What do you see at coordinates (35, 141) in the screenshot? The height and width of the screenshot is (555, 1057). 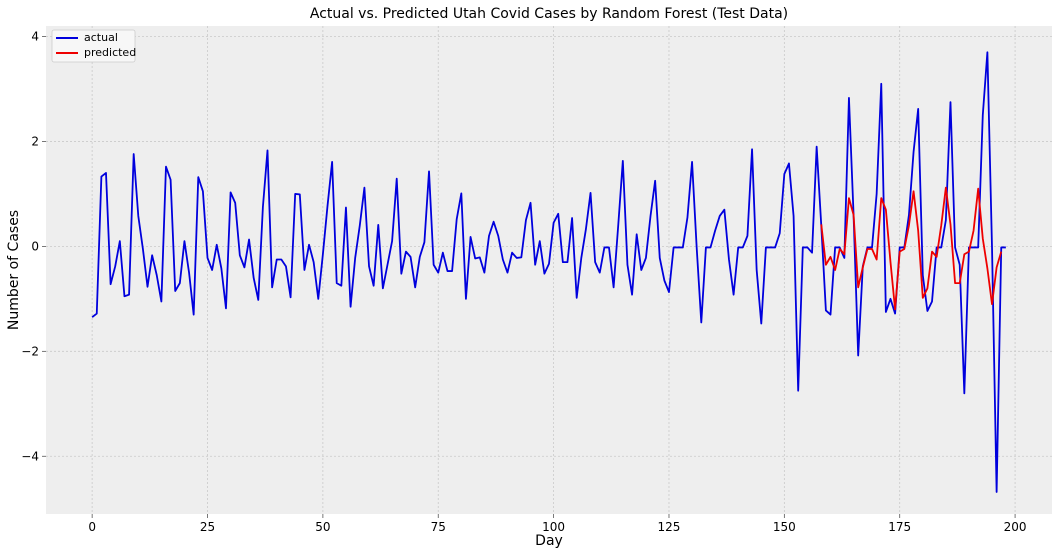 I see `y-tick-label: 2` at bounding box center [35, 141].